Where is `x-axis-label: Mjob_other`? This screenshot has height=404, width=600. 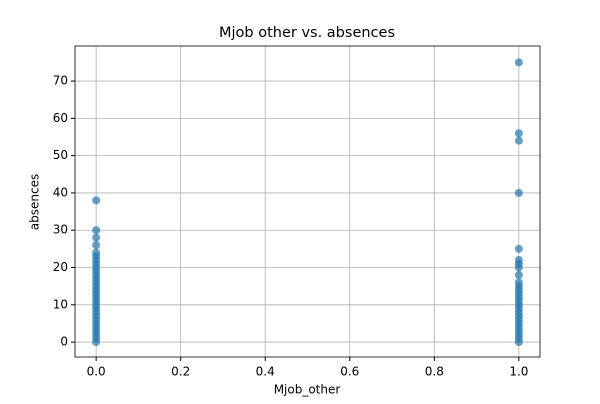
x-axis-label: Mjob_other is located at coordinates (307, 390).